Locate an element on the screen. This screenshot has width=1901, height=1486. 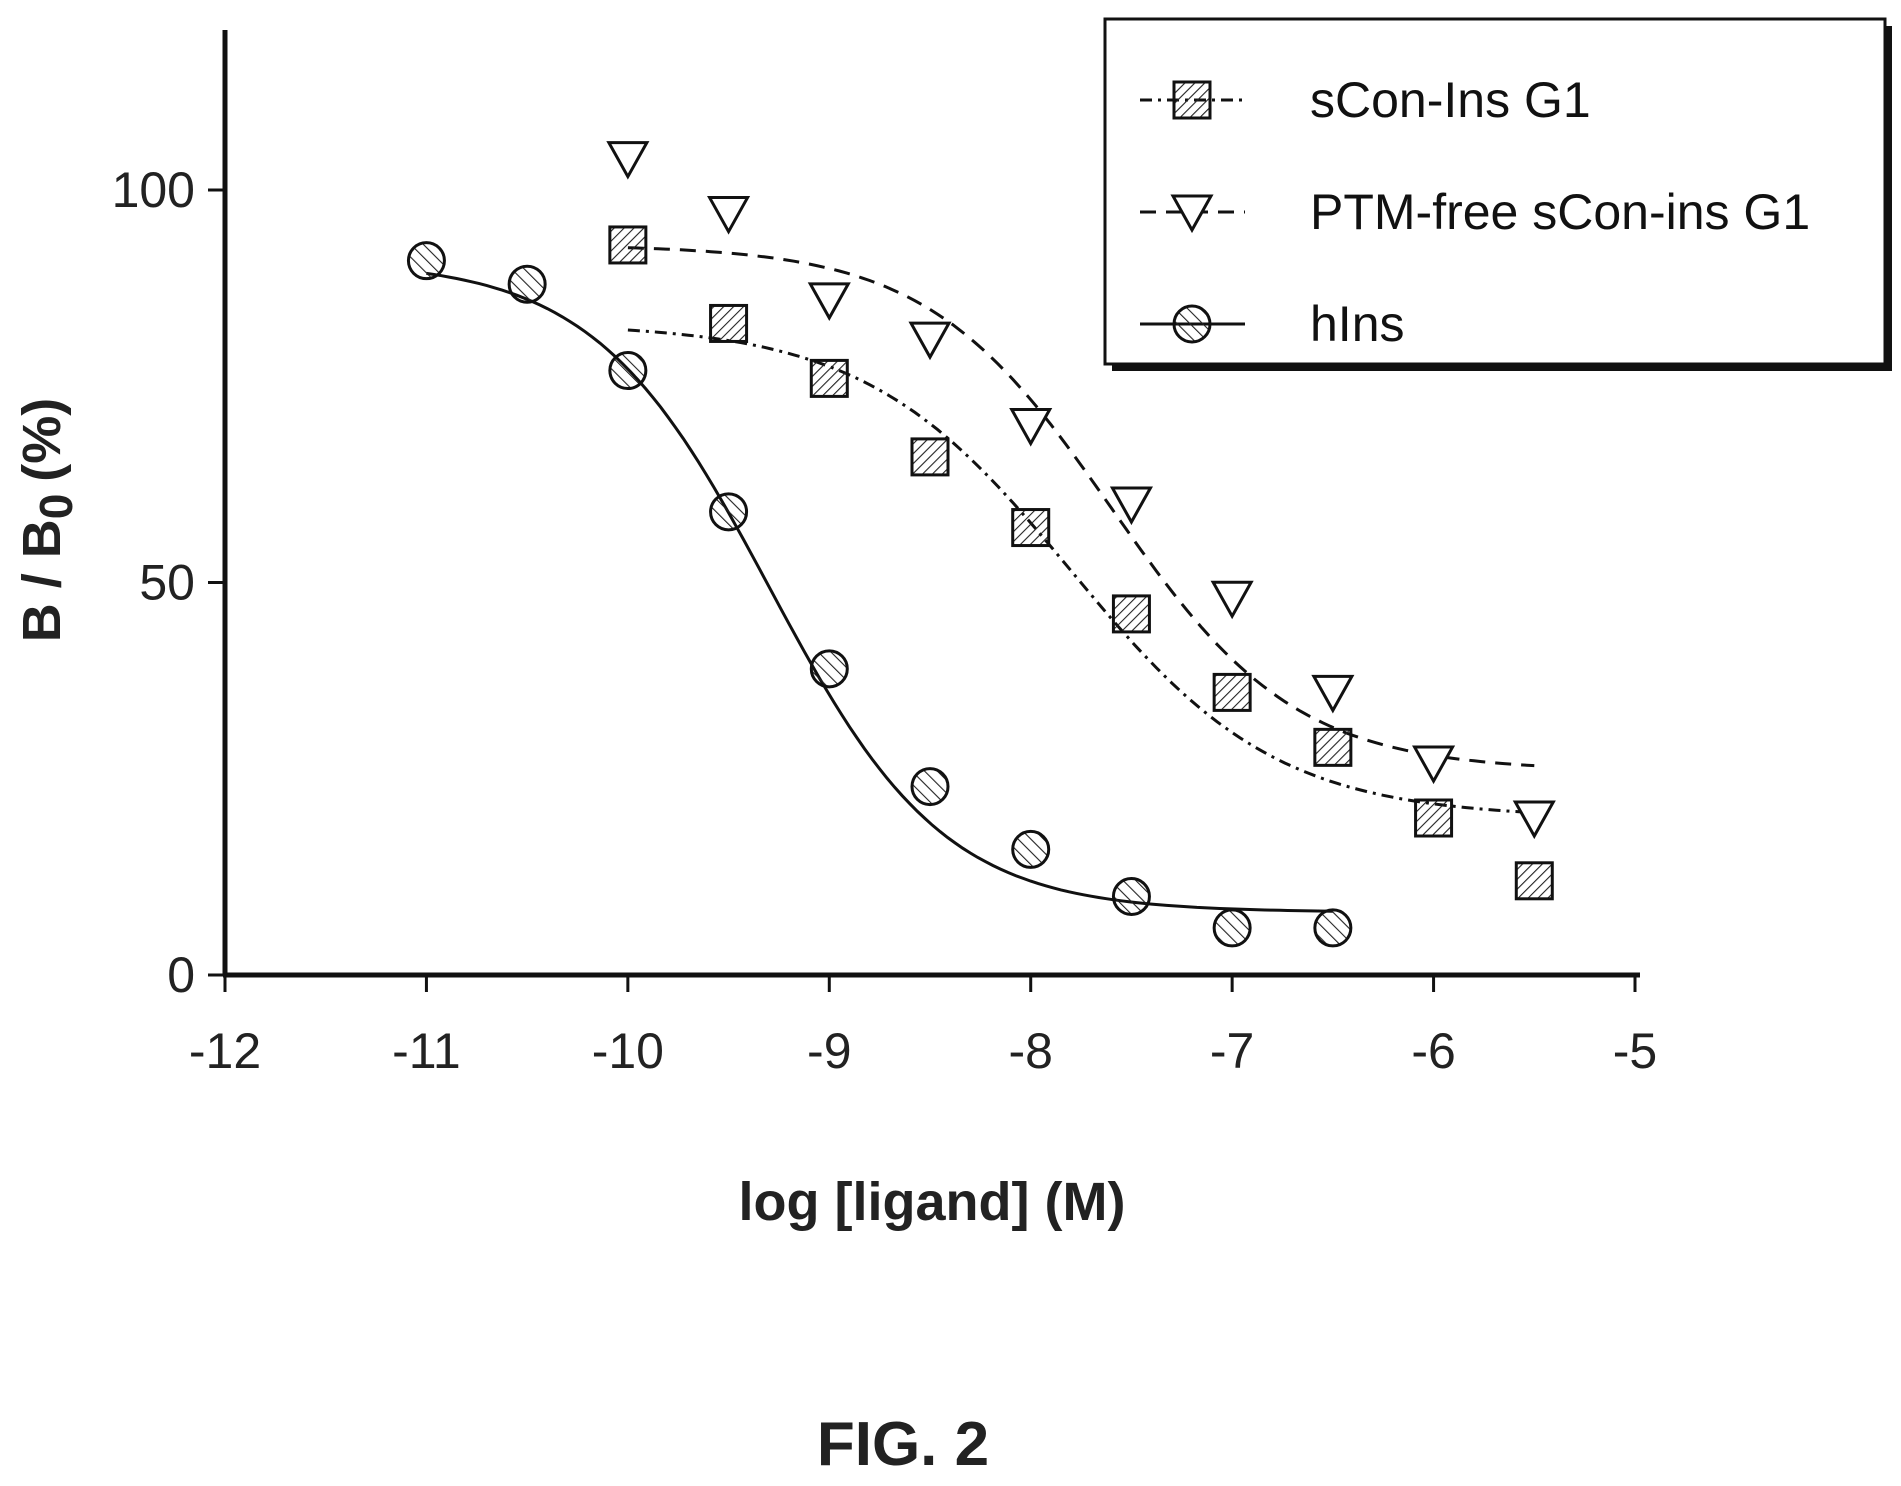
x-ticks: -12 -11 -10 -9 -8 -7 -6 -5 is located at coordinates (923, 1027).